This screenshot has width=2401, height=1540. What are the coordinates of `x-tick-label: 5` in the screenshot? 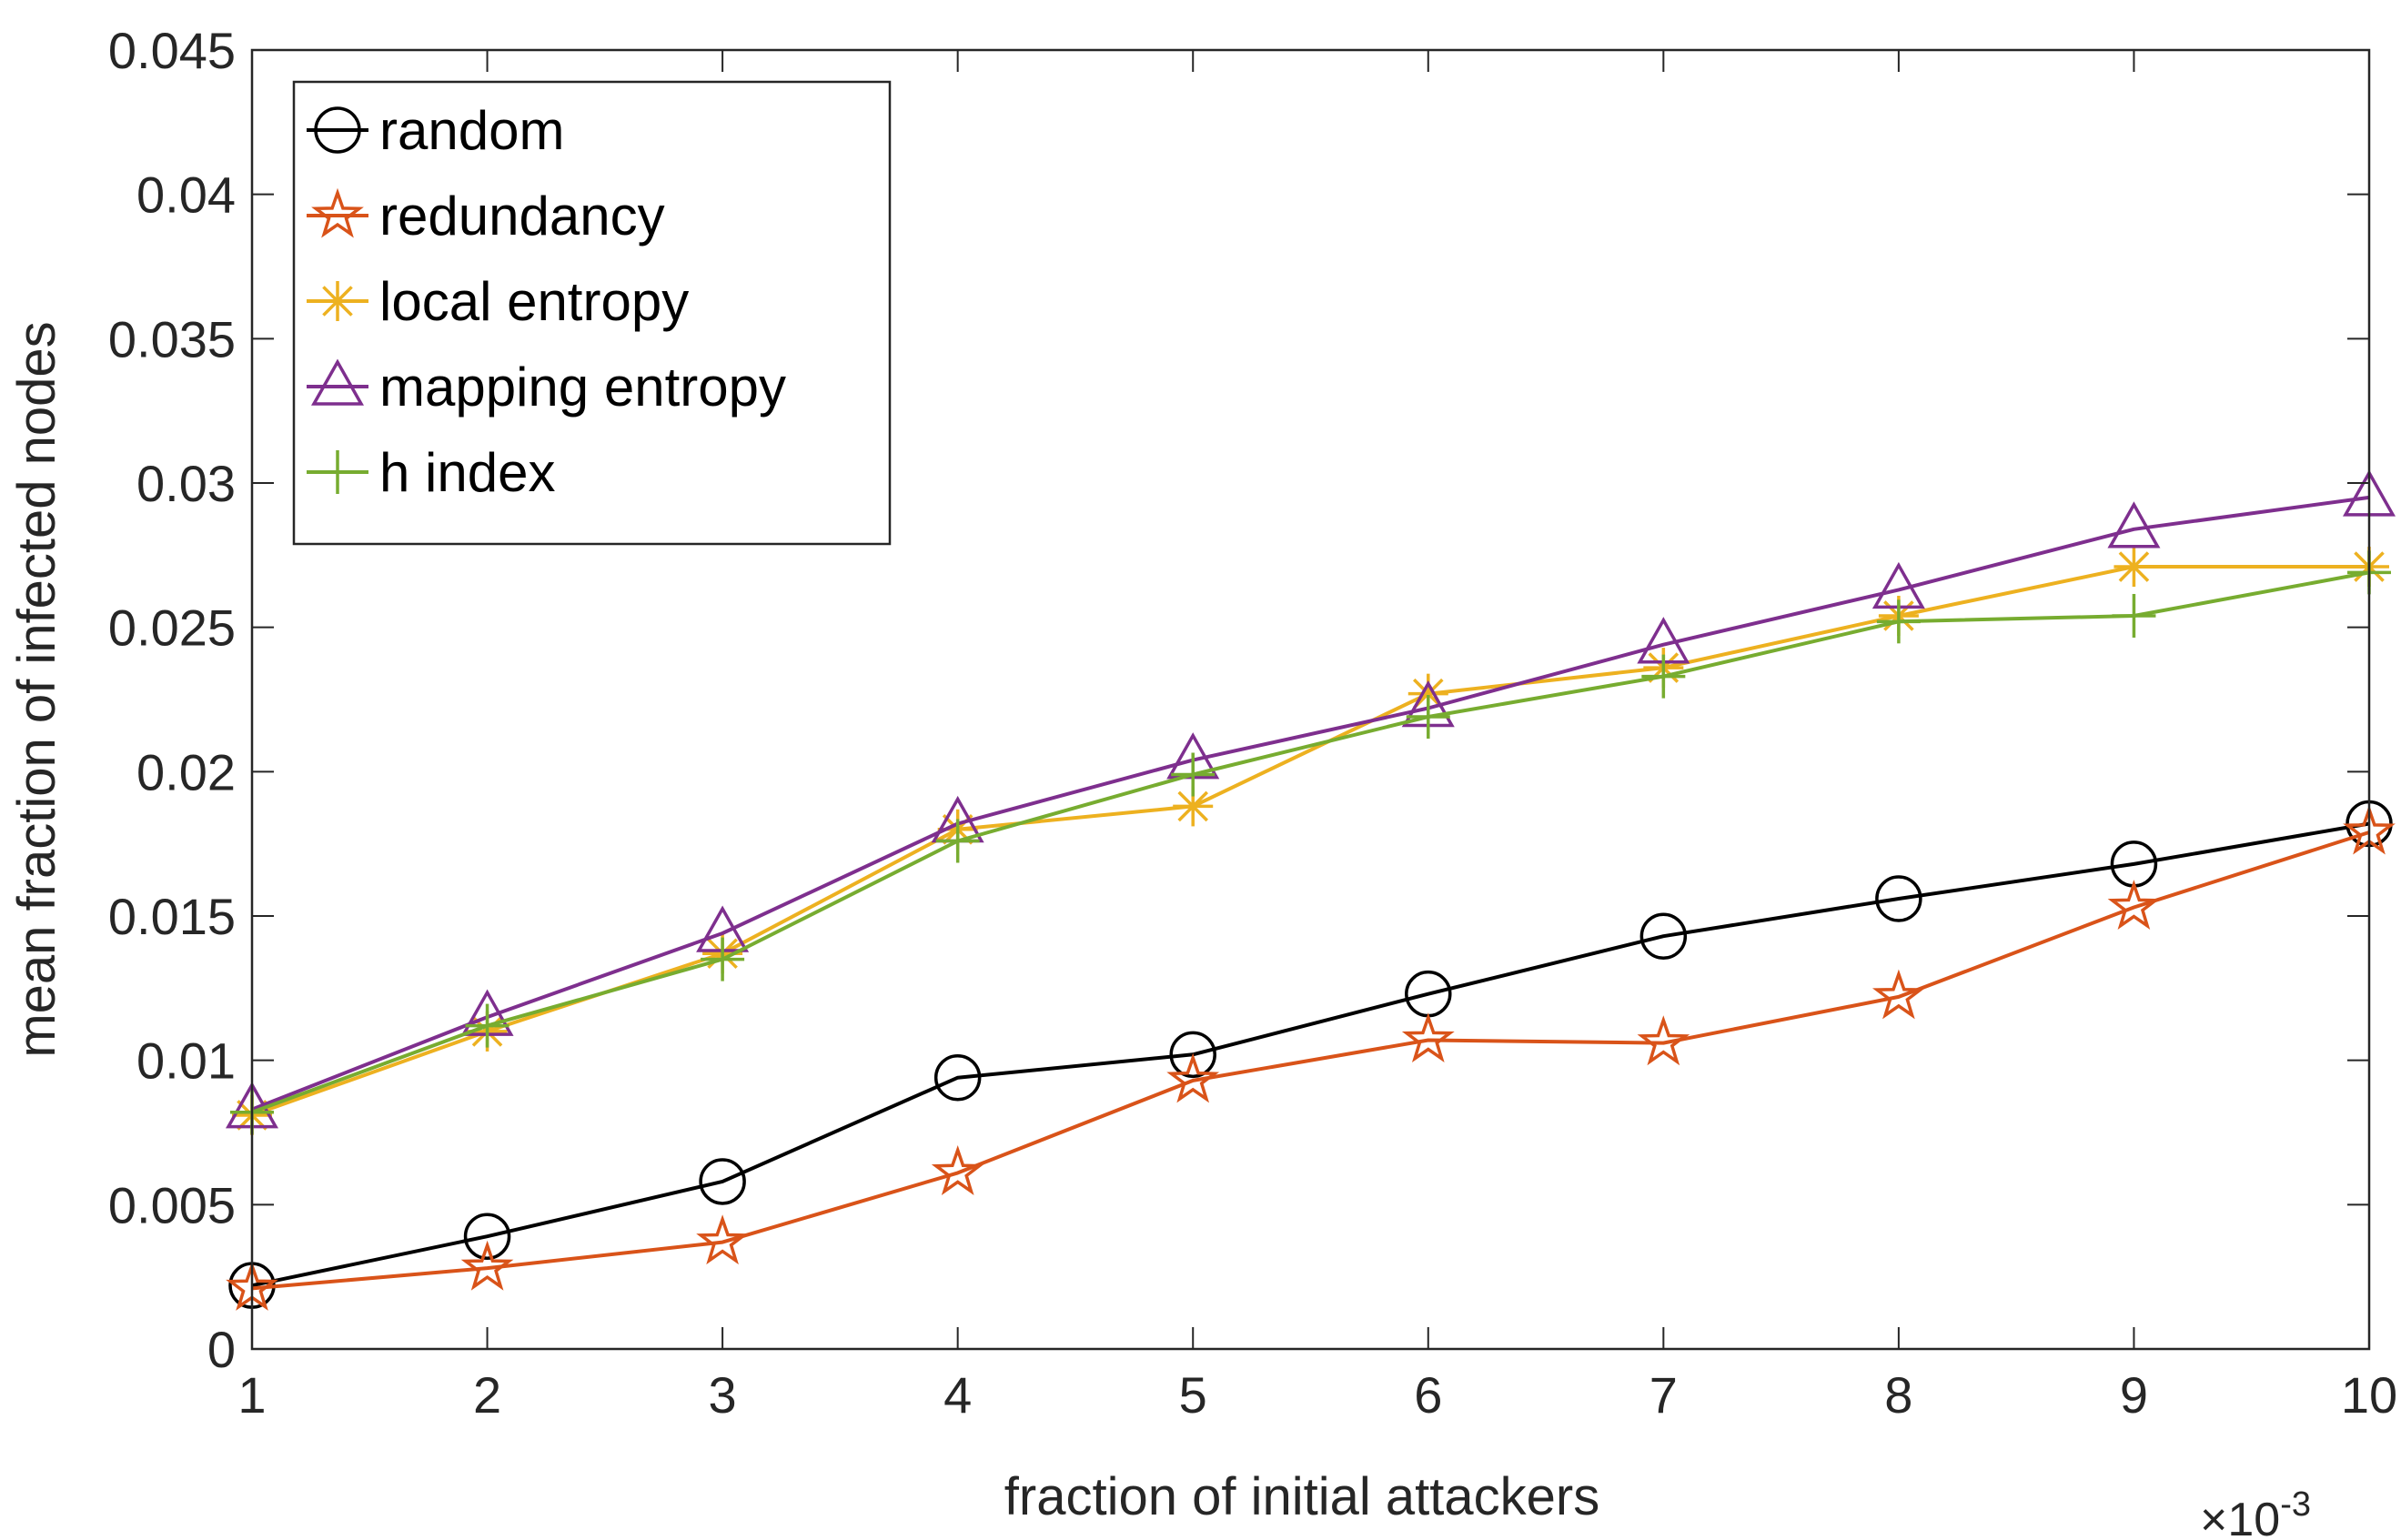 It's located at (1193, 1395).